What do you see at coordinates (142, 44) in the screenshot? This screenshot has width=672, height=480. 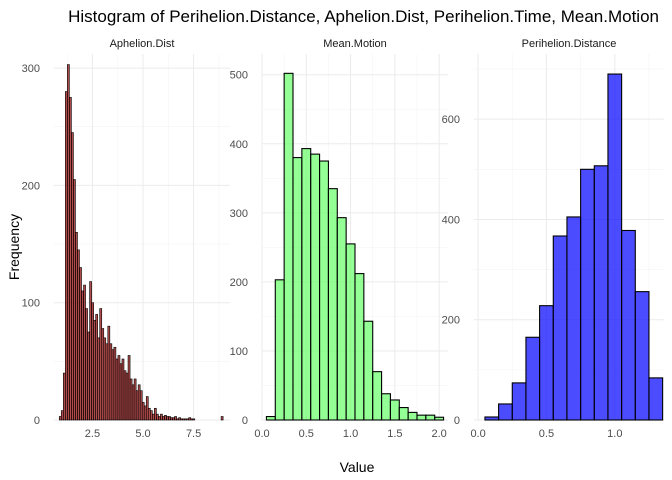 I see `facet-label: Aphelion.Dist` at bounding box center [142, 44].